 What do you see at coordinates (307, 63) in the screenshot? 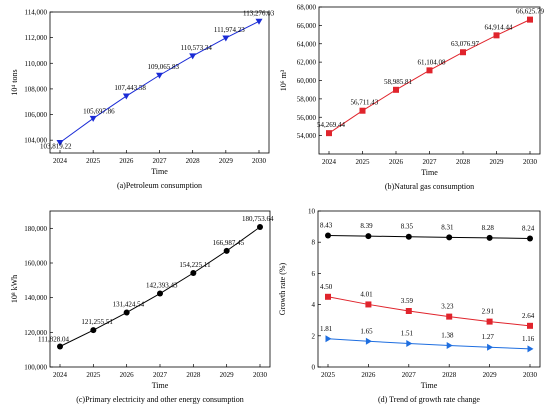
I see `y-tick-label: 62,000` at bounding box center [307, 63].